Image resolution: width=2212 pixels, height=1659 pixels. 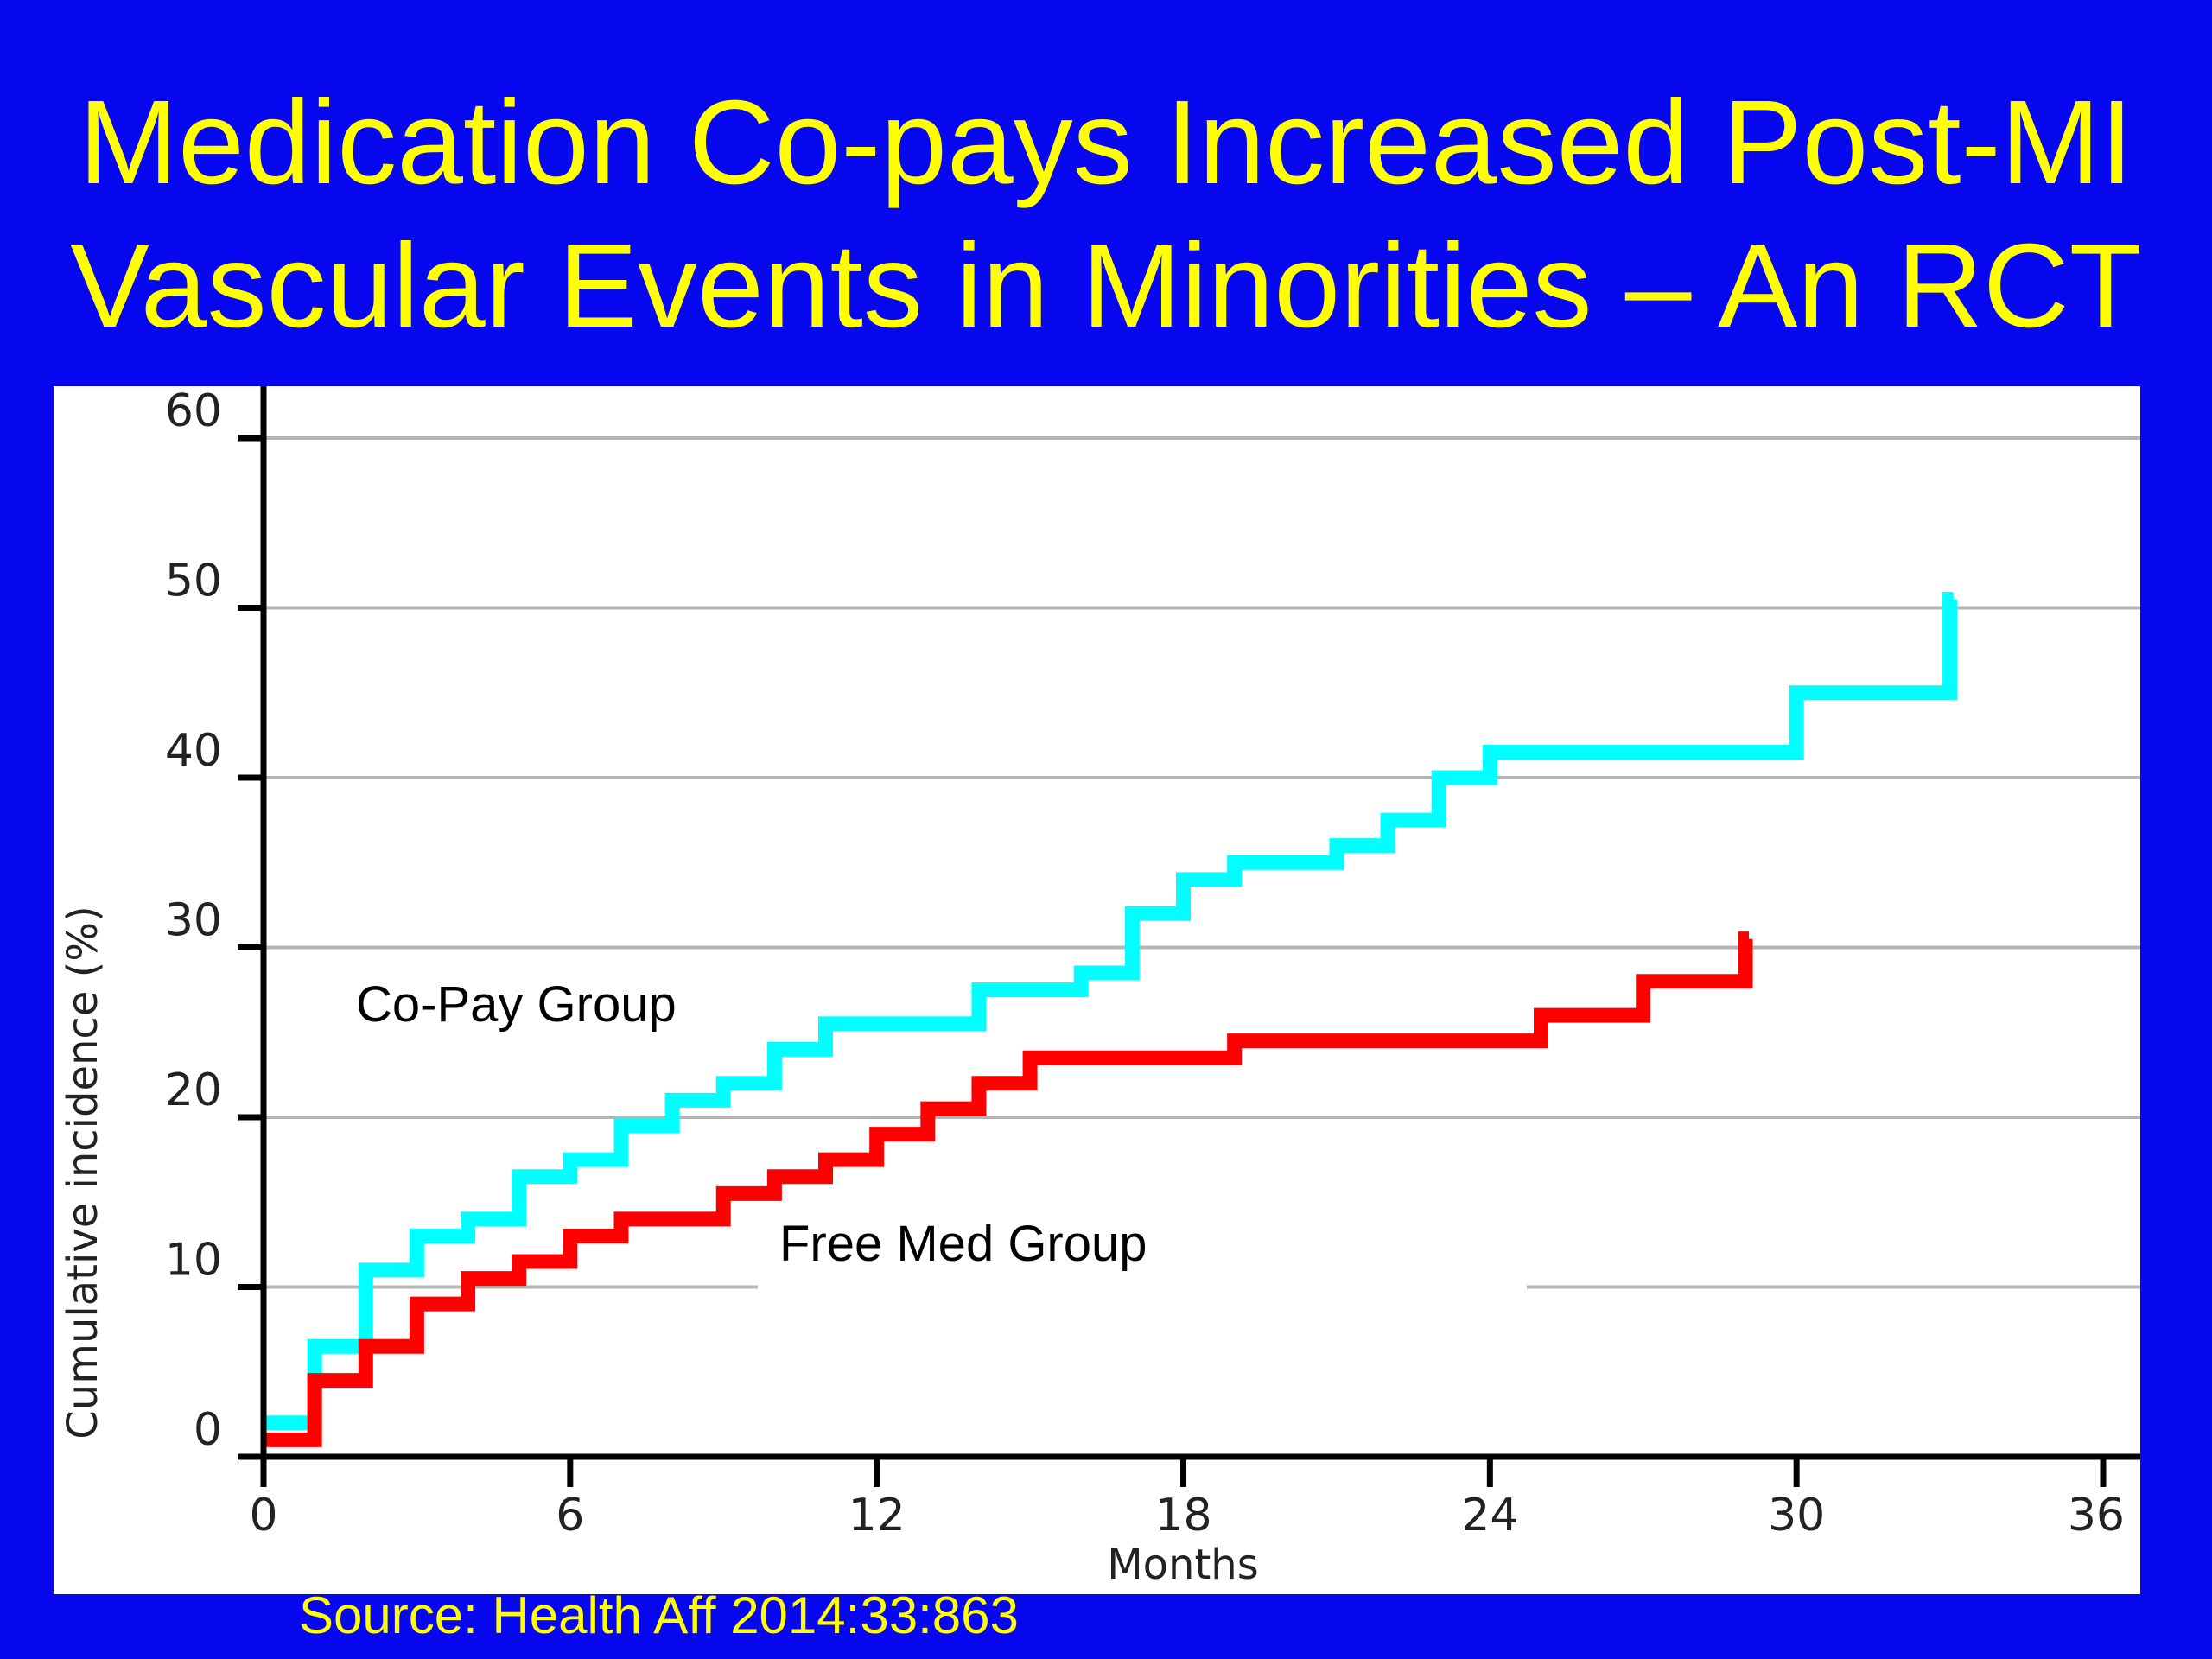 I want to click on x-tick-label-24: 24, so click(x=1489, y=1515).